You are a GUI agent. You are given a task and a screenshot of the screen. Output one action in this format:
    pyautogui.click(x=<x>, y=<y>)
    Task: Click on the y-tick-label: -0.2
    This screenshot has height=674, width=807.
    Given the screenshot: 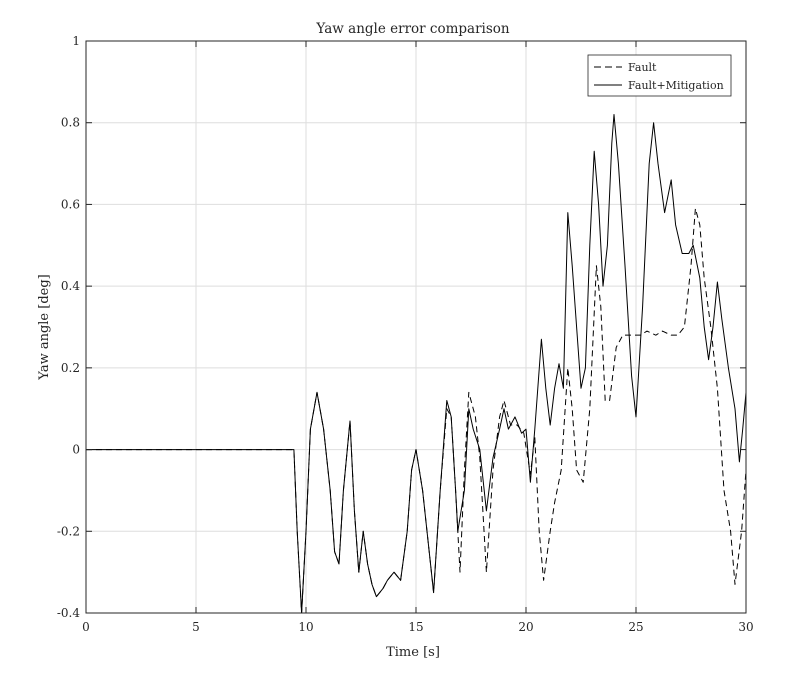 What is the action you would take?
    pyautogui.click(x=68, y=531)
    